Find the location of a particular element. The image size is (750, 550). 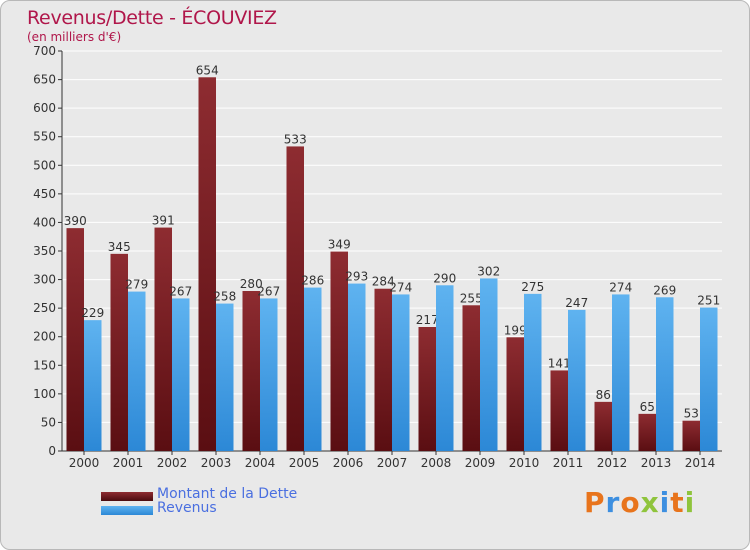

data-label-dette: 654 is located at coordinates (207, 70).